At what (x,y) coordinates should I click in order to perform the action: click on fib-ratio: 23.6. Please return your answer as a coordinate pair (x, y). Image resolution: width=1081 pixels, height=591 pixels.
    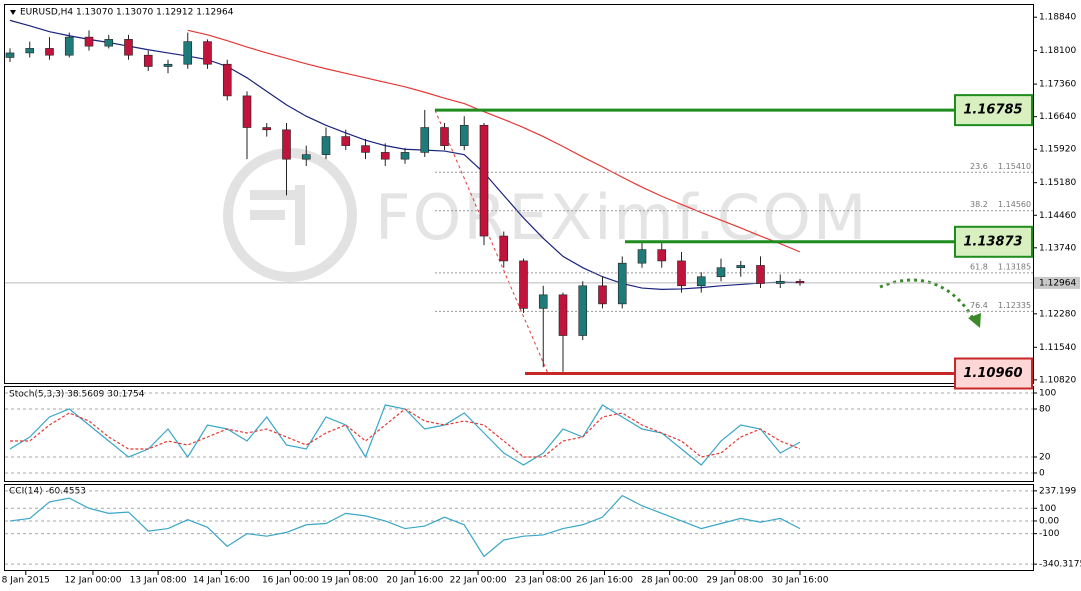
    Looking at the image, I should click on (979, 166).